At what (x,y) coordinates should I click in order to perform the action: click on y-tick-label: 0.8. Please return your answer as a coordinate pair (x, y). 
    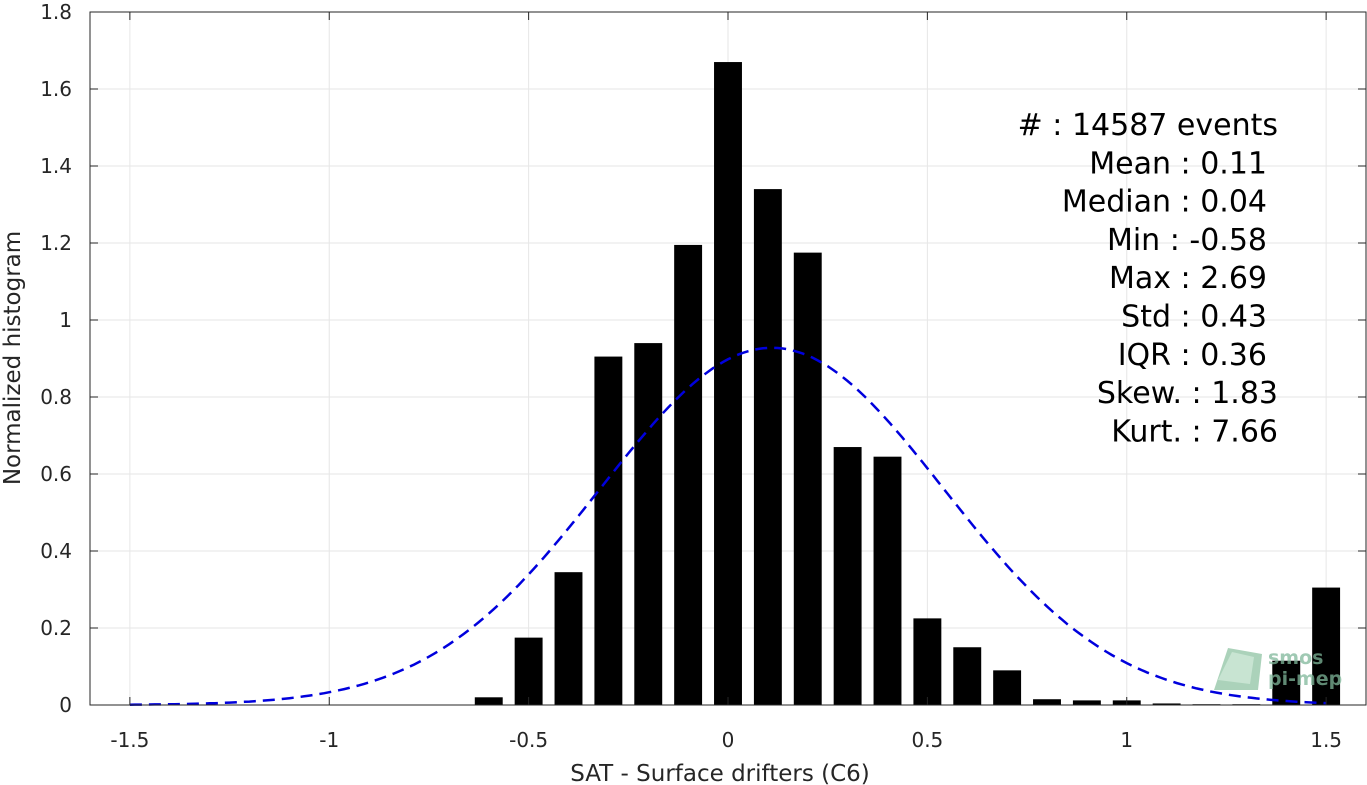
    Looking at the image, I should click on (56, 397).